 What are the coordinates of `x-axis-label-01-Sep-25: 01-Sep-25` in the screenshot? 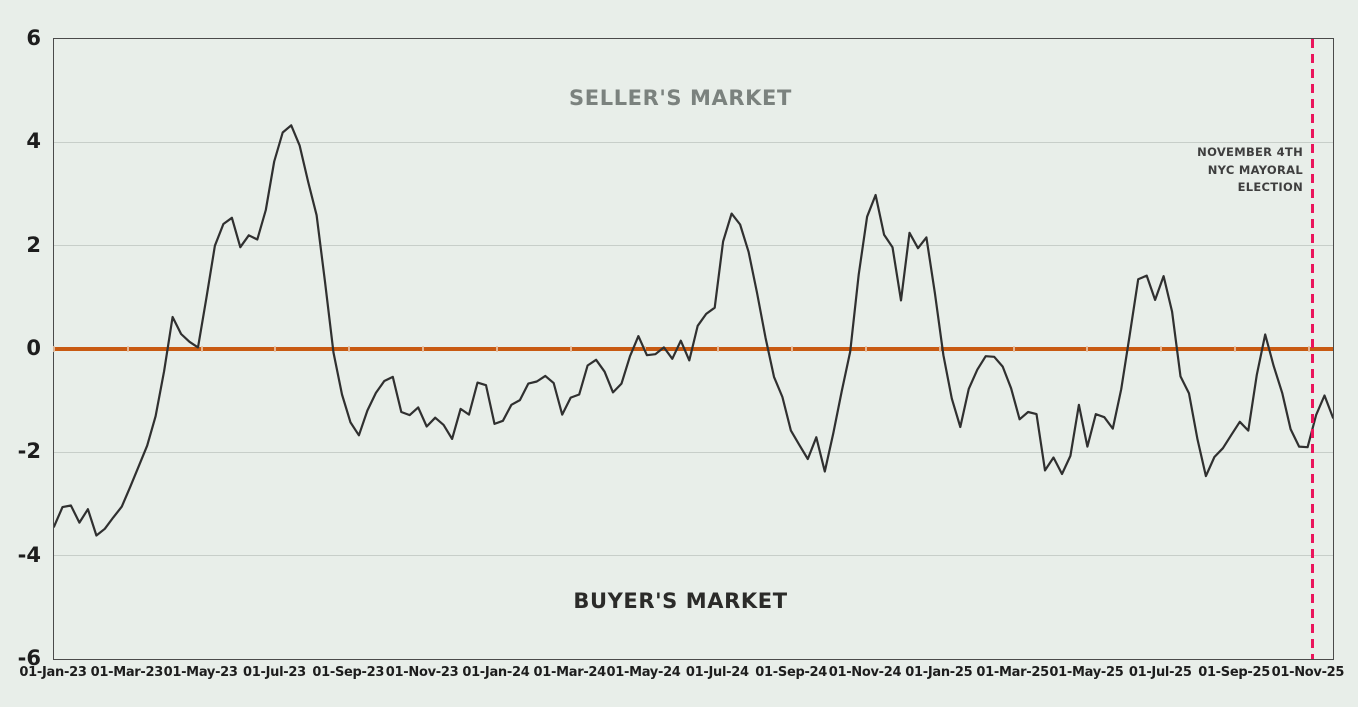 It's located at (1234, 672).